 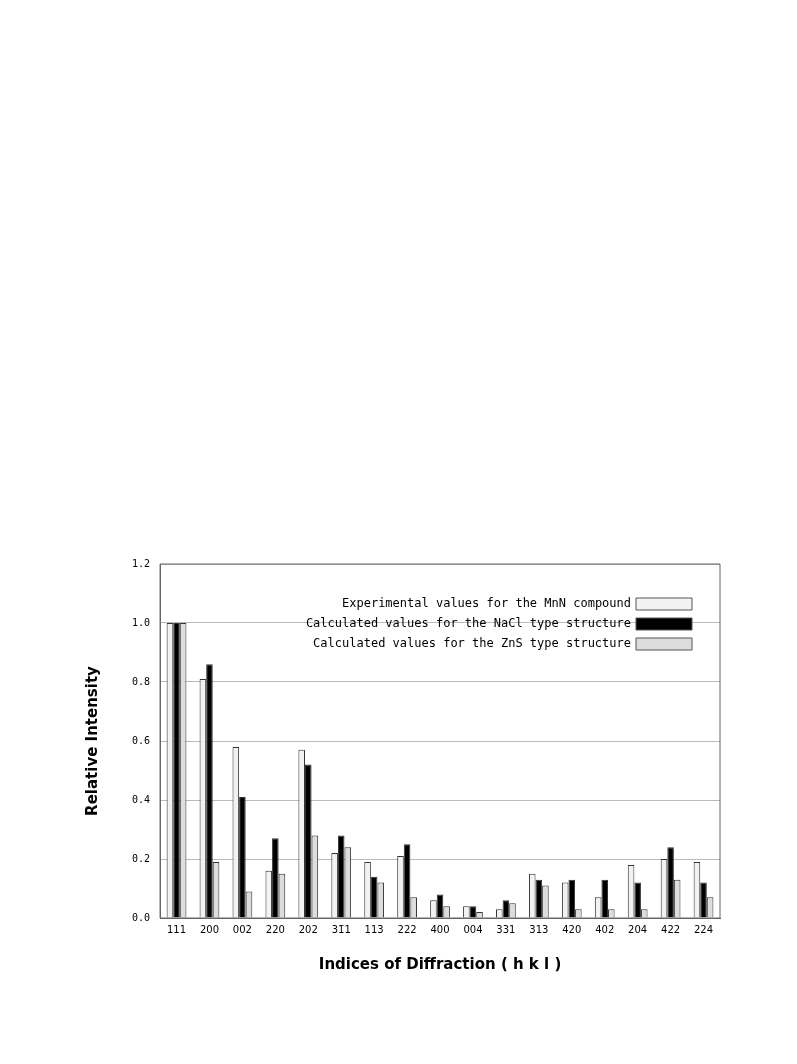 What do you see at coordinates (539, 929) in the screenshot?
I see `x-tick-label: 313` at bounding box center [539, 929].